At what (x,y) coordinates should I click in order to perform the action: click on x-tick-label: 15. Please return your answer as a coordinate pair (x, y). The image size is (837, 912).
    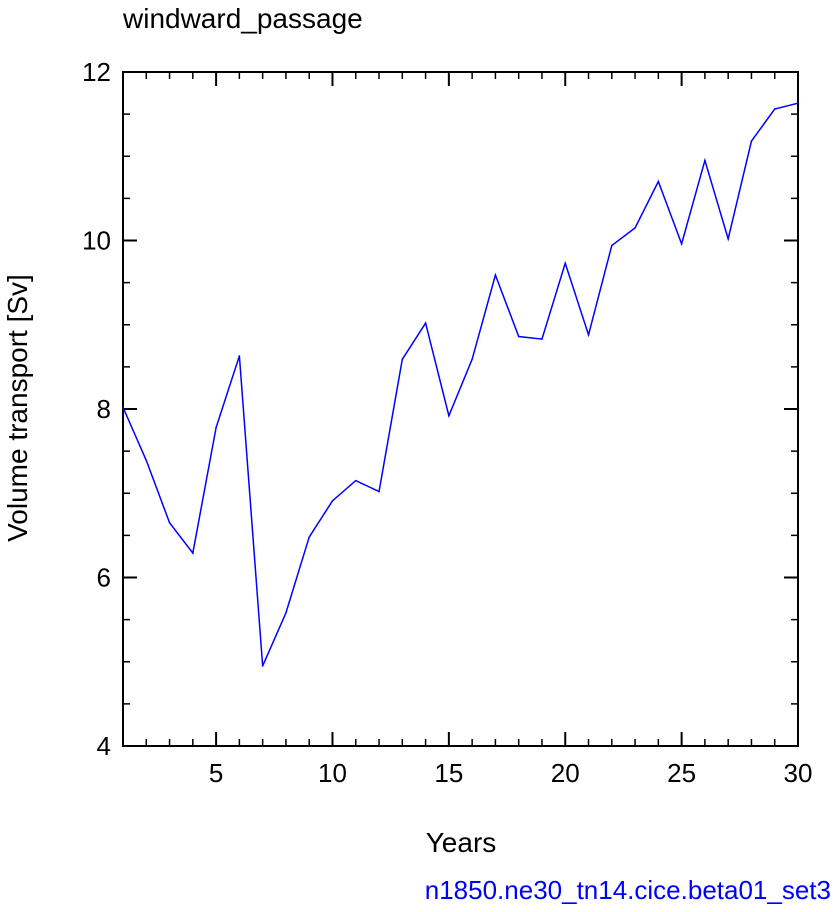
    Looking at the image, I should click on (448, 773).